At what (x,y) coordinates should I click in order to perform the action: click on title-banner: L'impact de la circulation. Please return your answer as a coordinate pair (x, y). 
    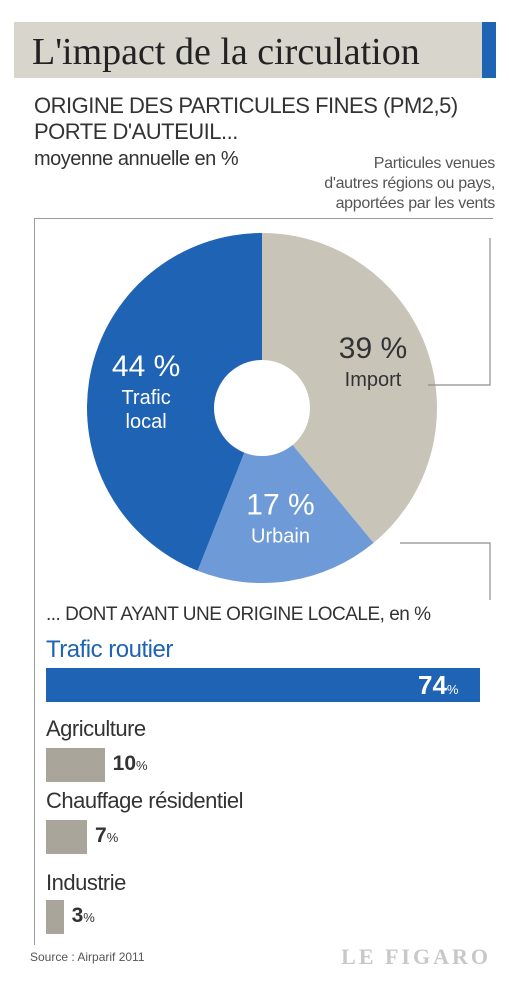
    Looking at the image, I should click on (255, 50).